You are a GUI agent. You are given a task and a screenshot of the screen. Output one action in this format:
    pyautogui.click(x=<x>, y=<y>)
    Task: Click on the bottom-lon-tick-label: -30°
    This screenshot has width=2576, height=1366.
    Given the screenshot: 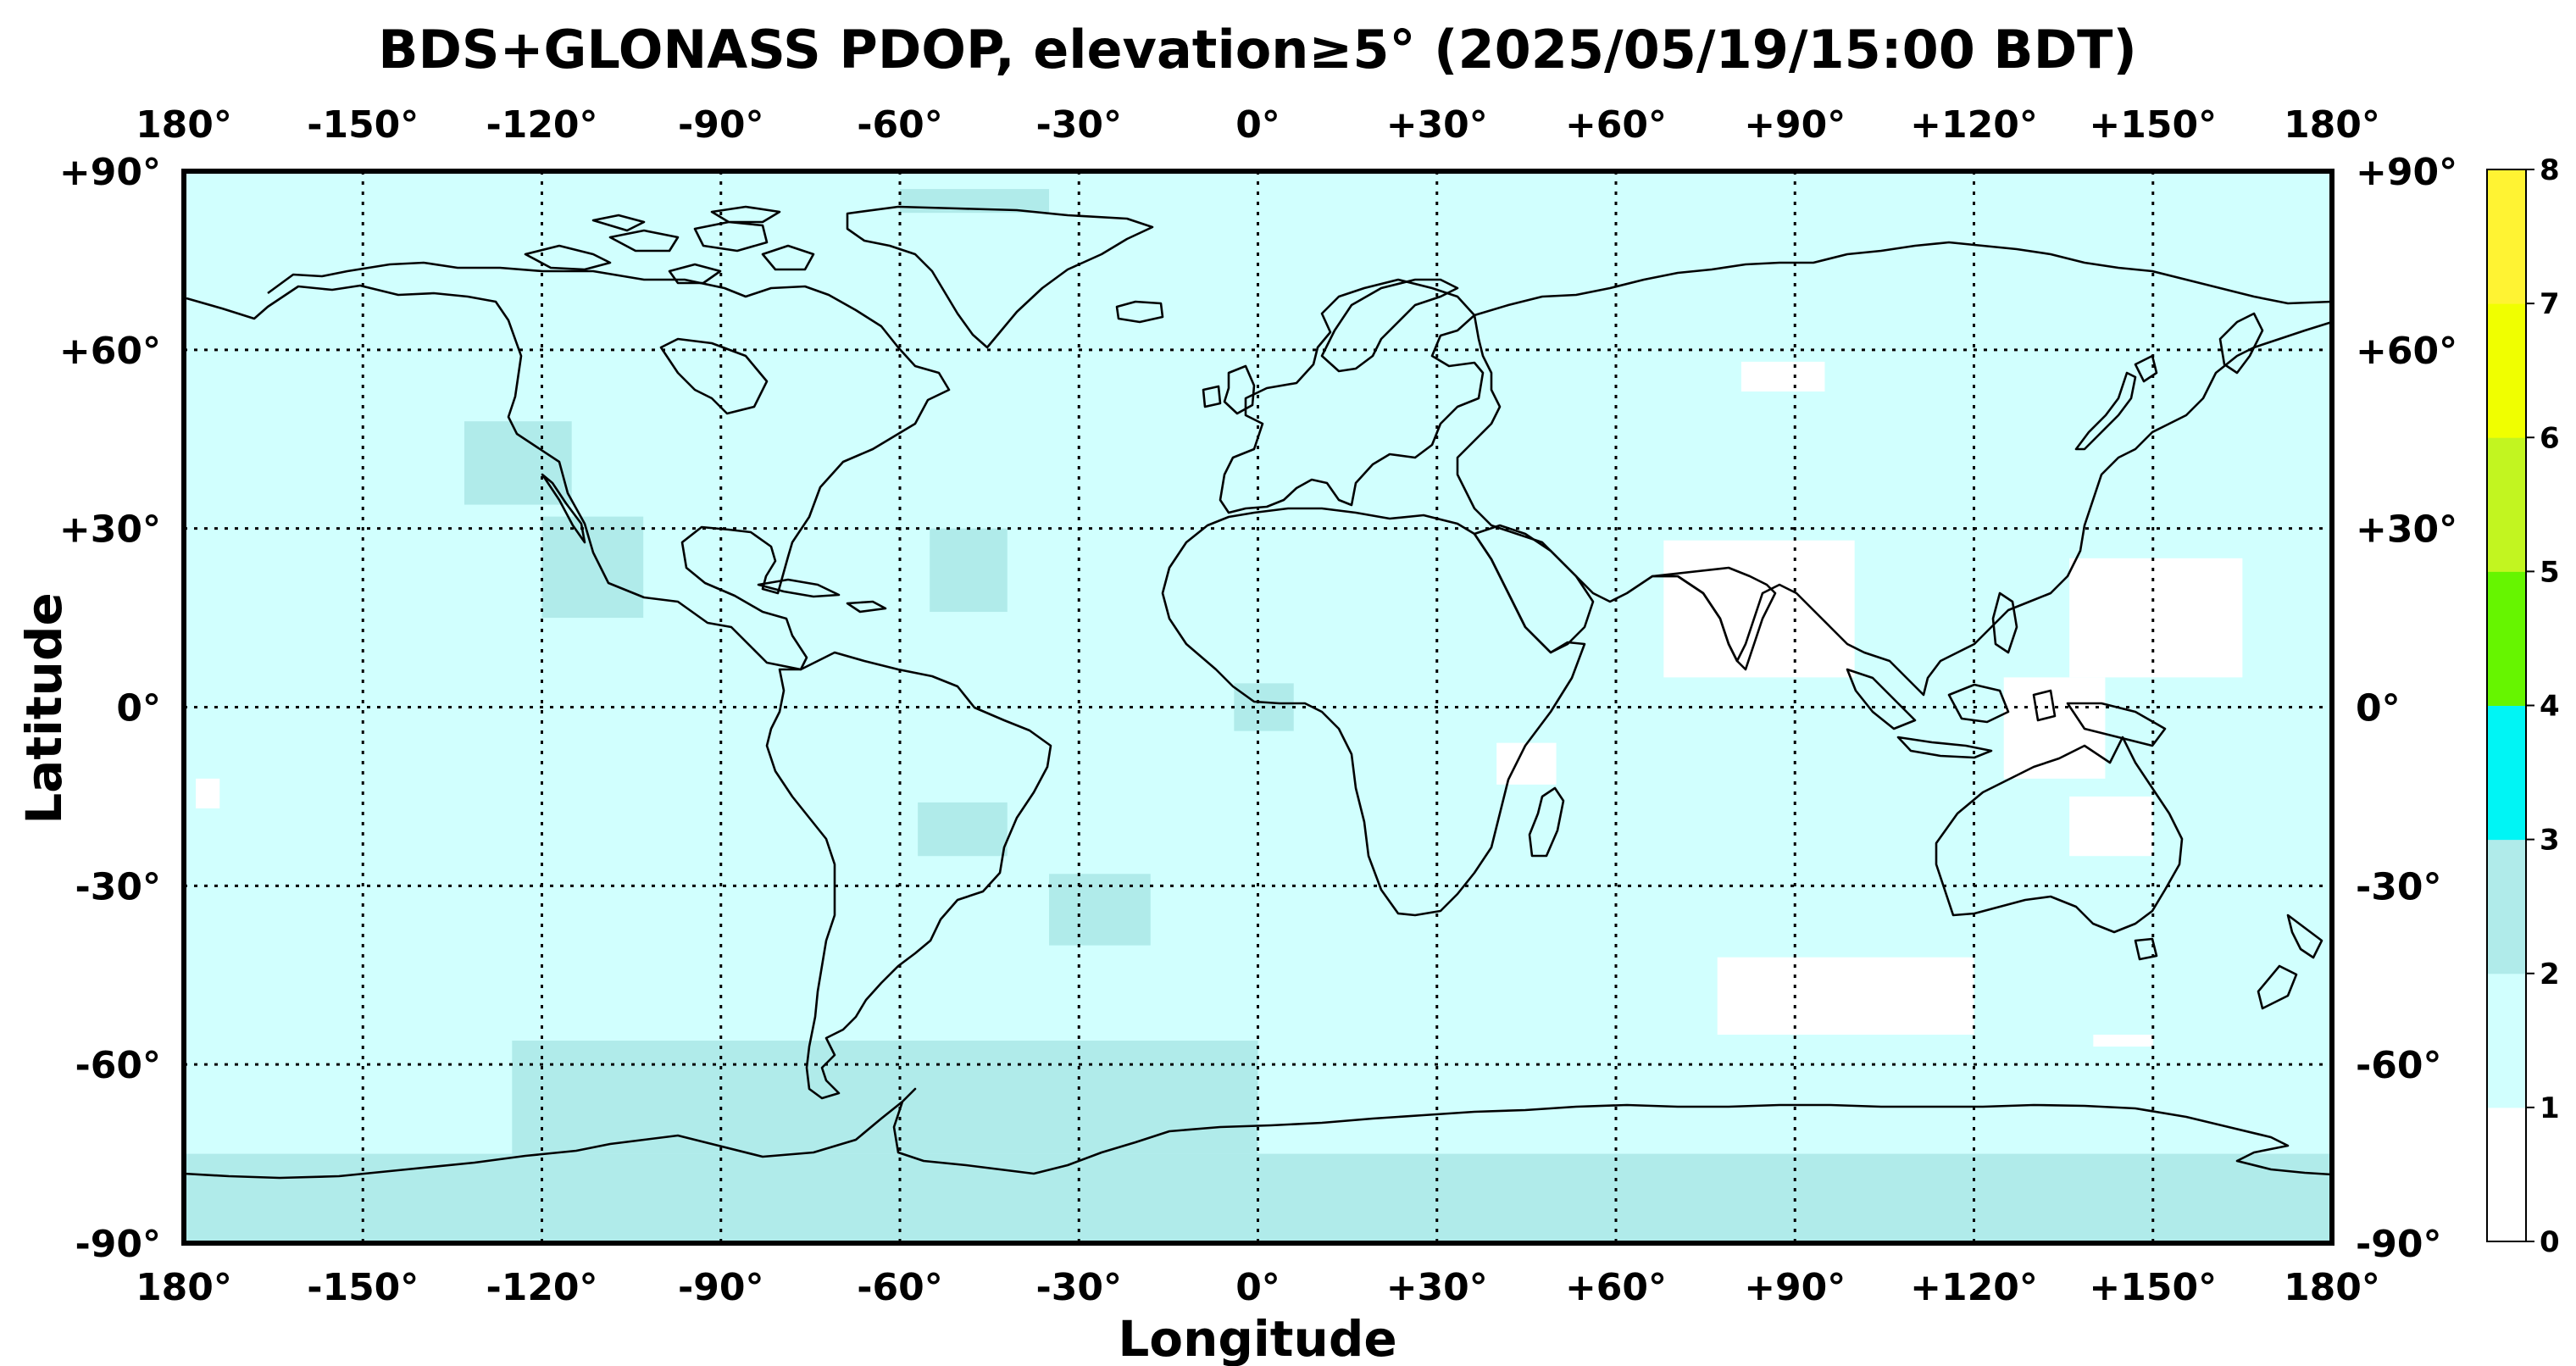 What is the action you would take?
    pyautogui.click(x=1079, y=1287)
    